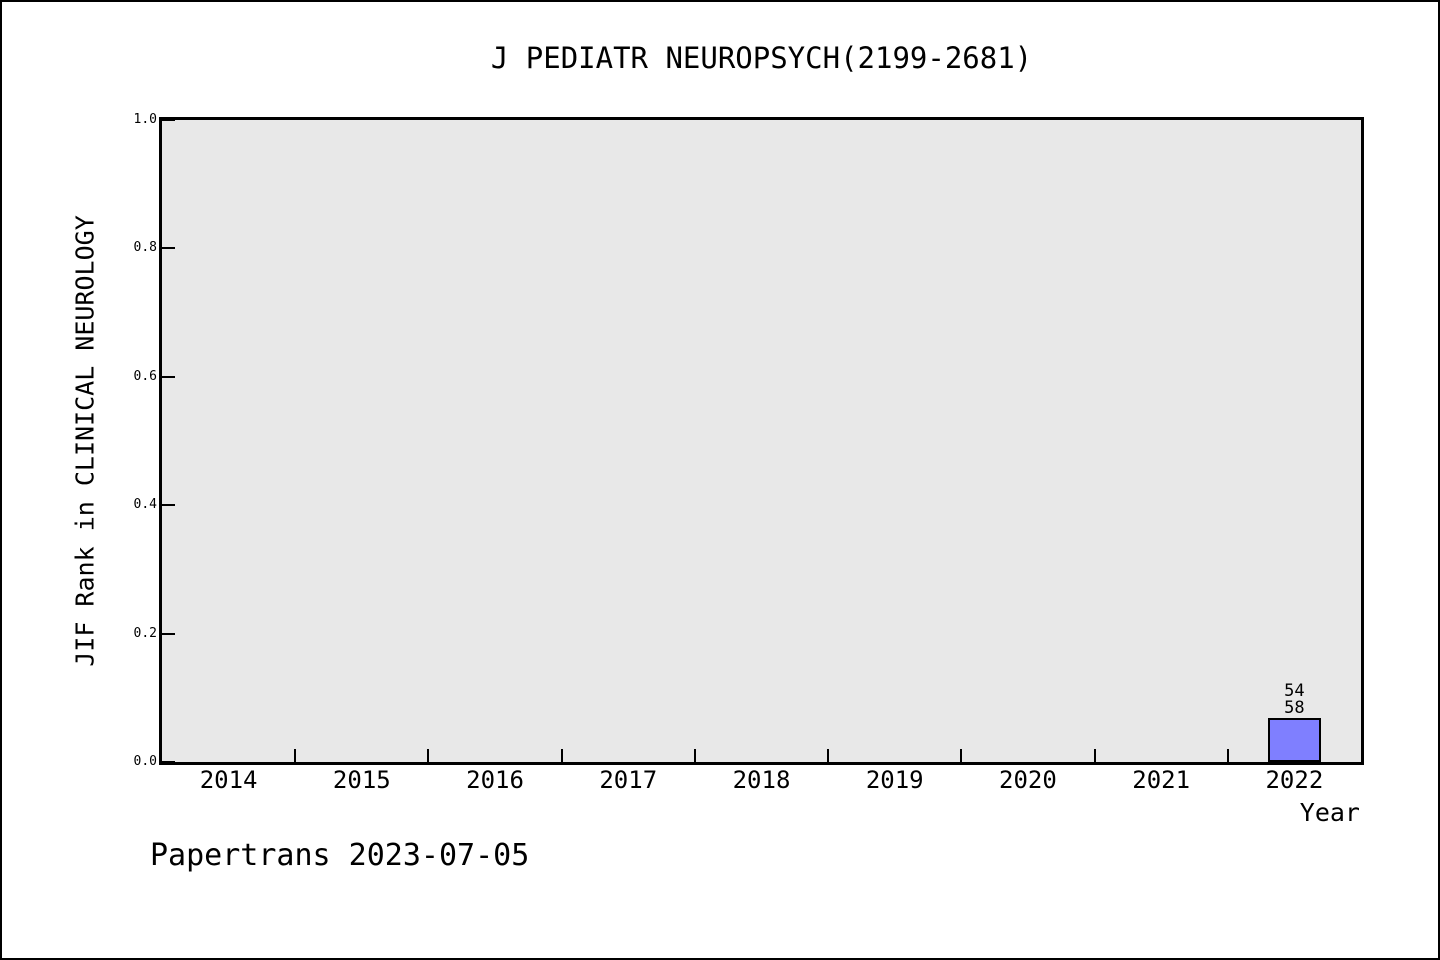 This screenshot has width=1440, height=960. What do you see at coordinates (761, 58) in the screenshot?
I see `chart-title: J PEDIATR NEUROPSYCH(2199-2681)` at bounding box center [761, 58].